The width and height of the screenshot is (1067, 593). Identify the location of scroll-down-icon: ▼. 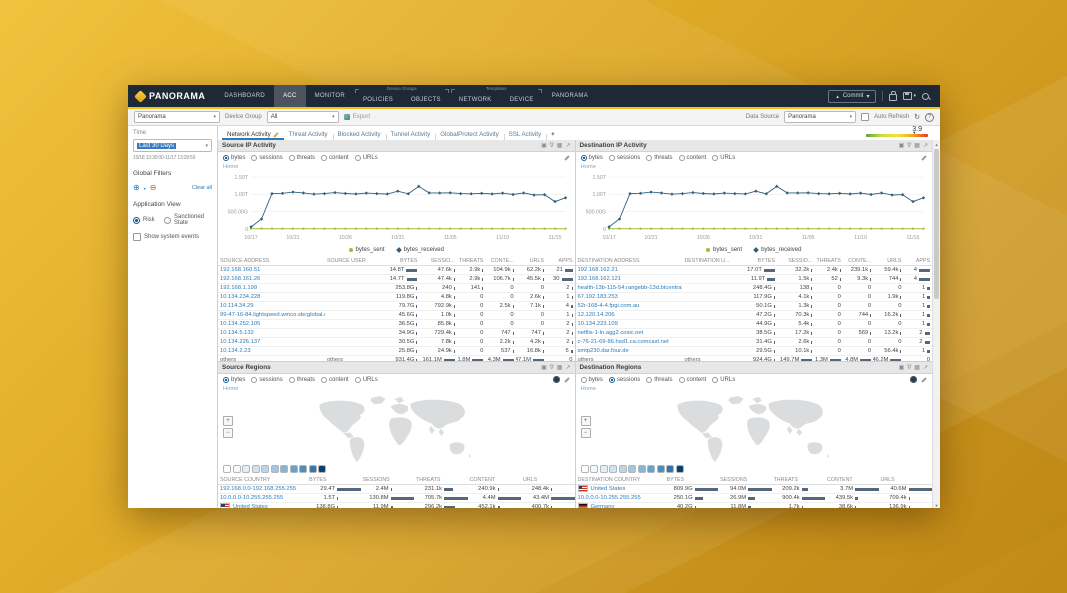
(936, 505).